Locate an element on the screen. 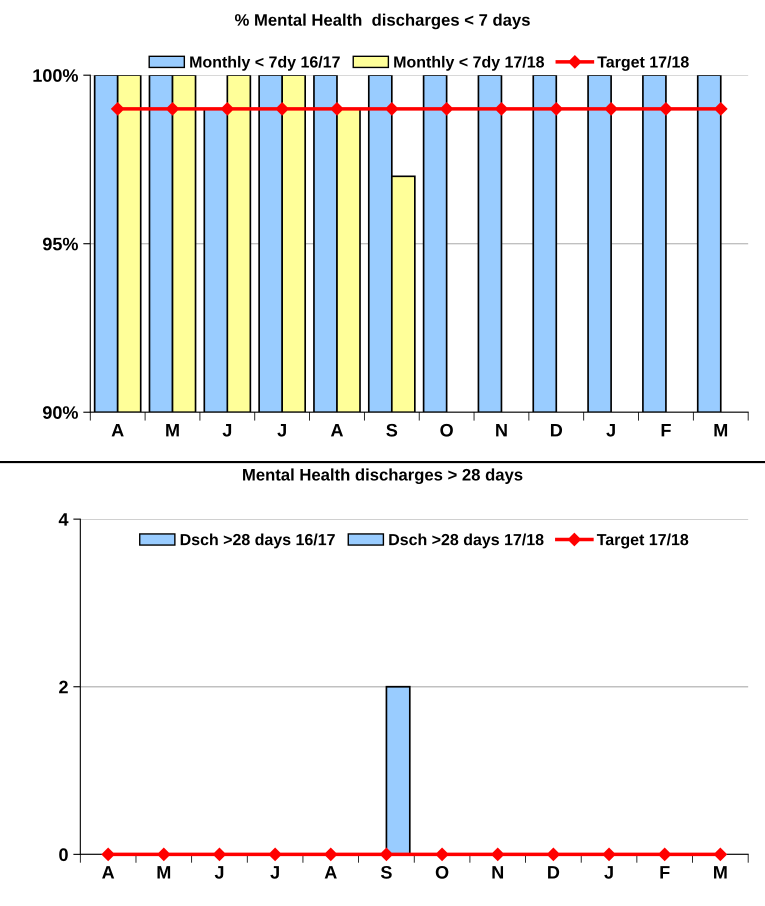 This screenshot has width=765, height=906. chart-title: Mental Health discharges > 28 days is located at coordinates (382, 476).